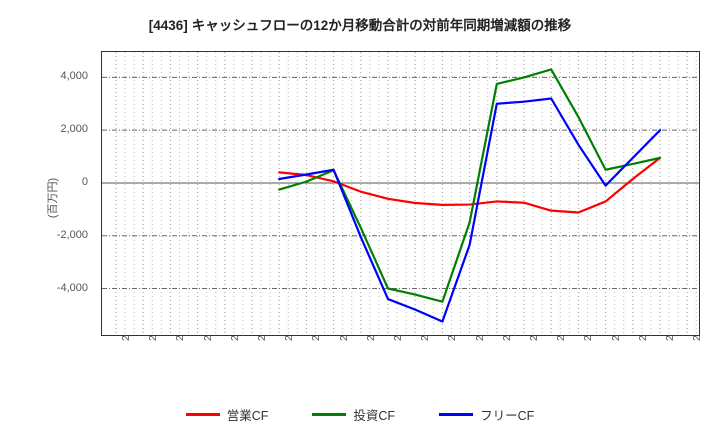 This screenshot has height=440, width=720. What do you see at coordinates (247, 416) in the screenshot?
I see `legend-label: 営業CF` at bounding box center [247, 416].